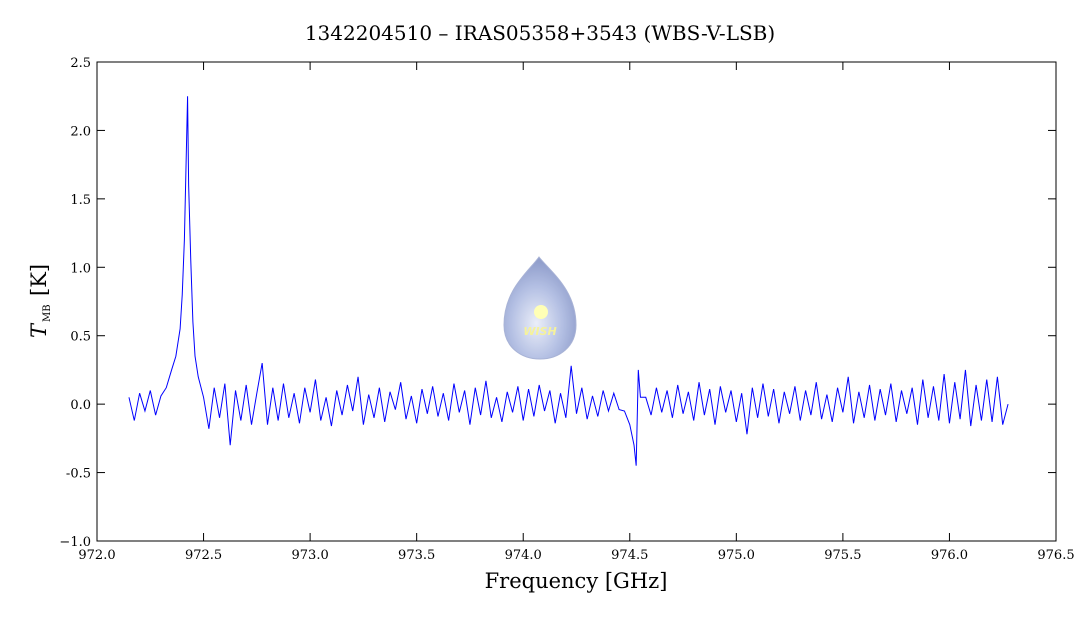 The height and width of the screenshot is (622, 1080). Describe the element at coordinates (80, 200) in the screenshot. I see `y-tick-label: 1.5` at that location.